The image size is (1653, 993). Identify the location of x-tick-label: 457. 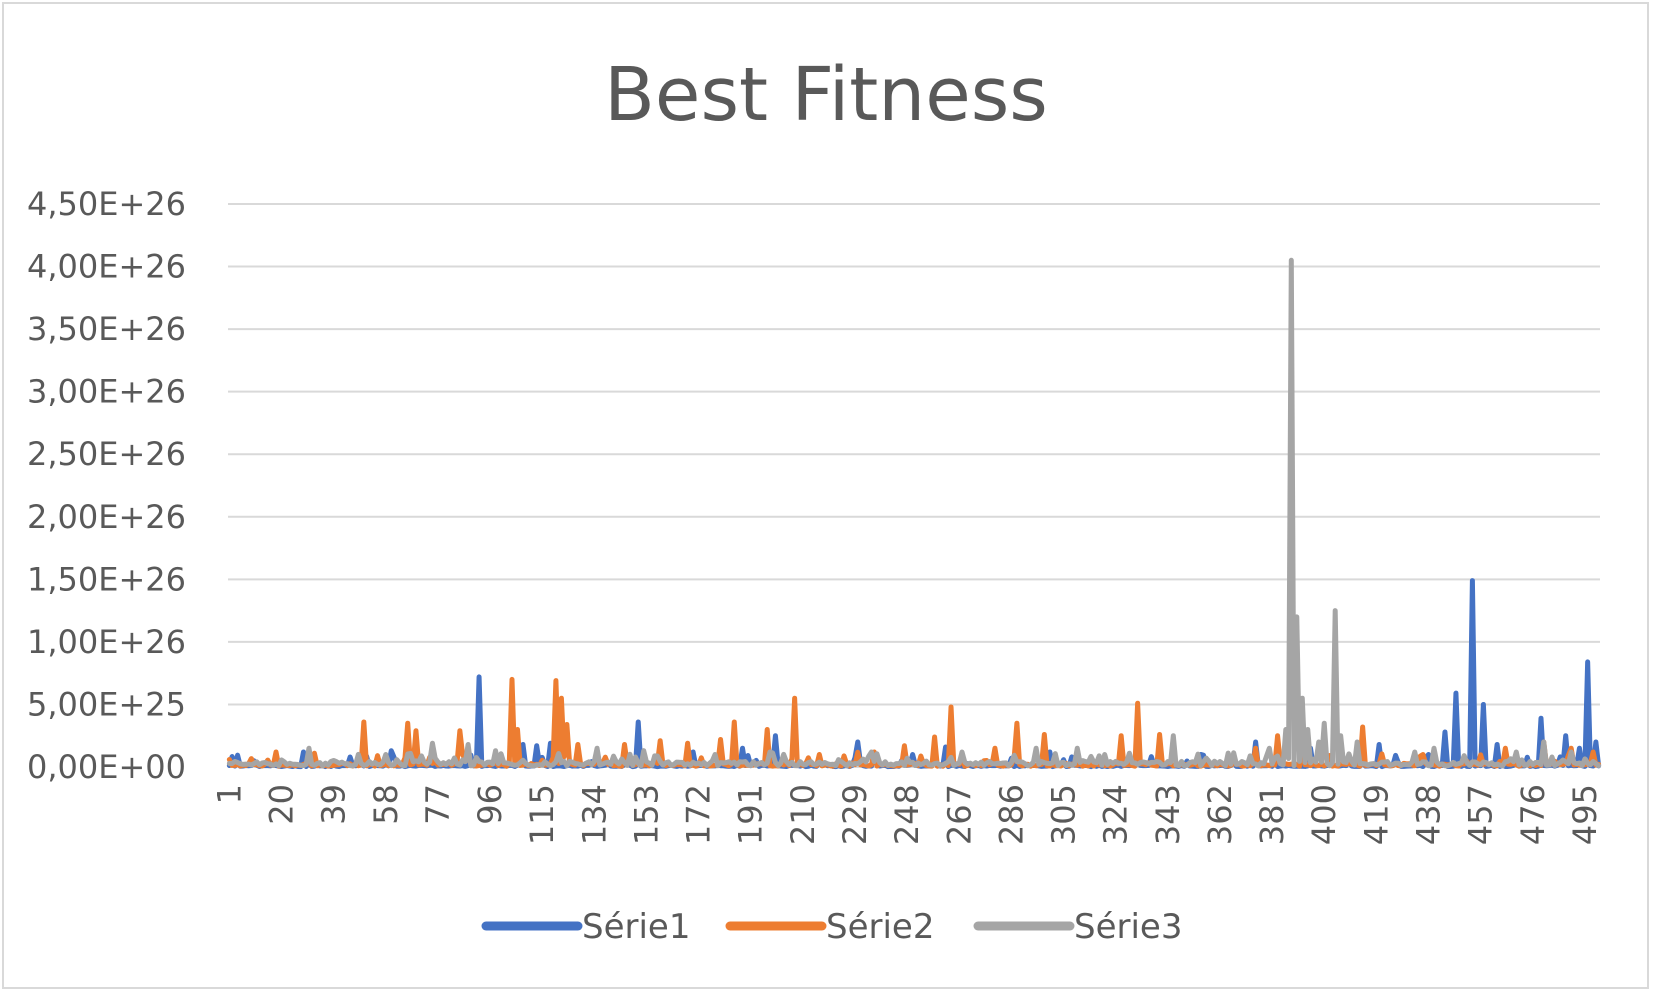
(1481, 814).